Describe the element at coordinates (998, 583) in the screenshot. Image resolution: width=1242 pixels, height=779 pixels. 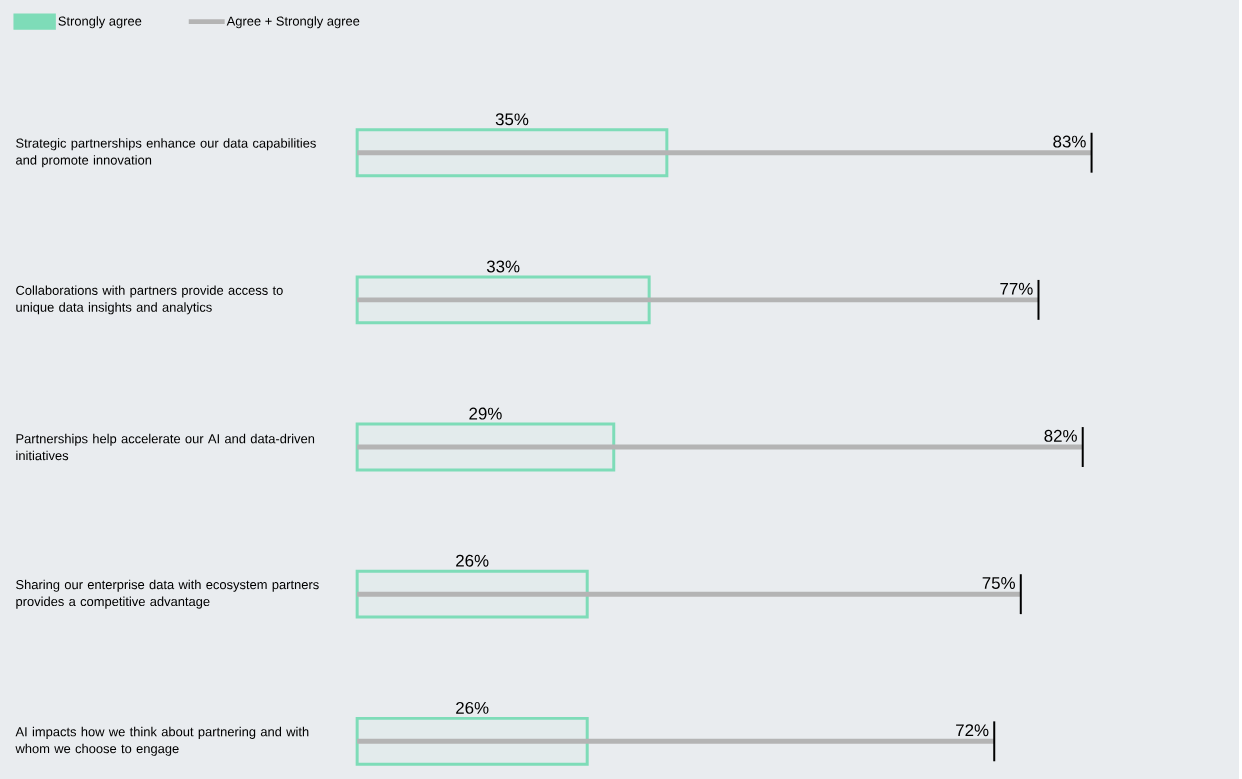
I see `data-label: 75%` at that location.